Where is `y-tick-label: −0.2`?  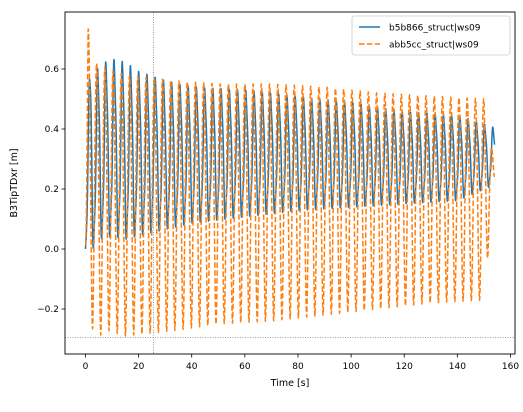 y-tick-label: −0.2 is located at coordinates (48, 310).